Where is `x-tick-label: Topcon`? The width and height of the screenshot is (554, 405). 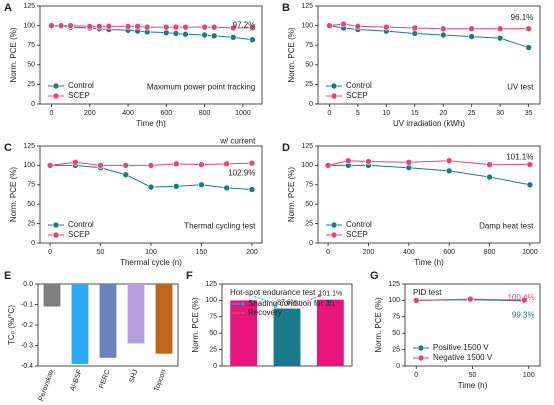
x-tick-label: Topcon is located at coordinates (160, 381).